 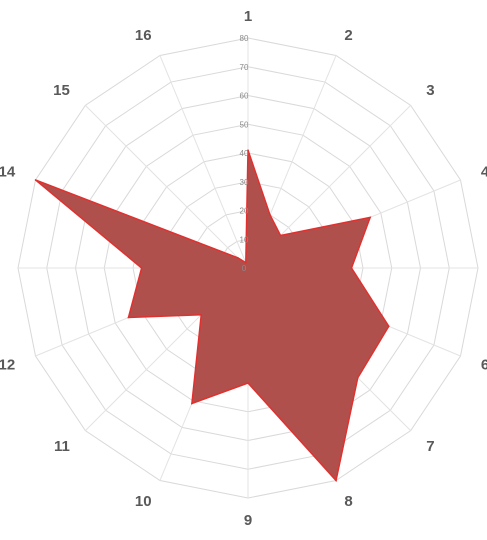 What do you see at coordinates (7, 364) in the screenshot?
I see `category-label-12: 12` at bounding box center [7, 364].